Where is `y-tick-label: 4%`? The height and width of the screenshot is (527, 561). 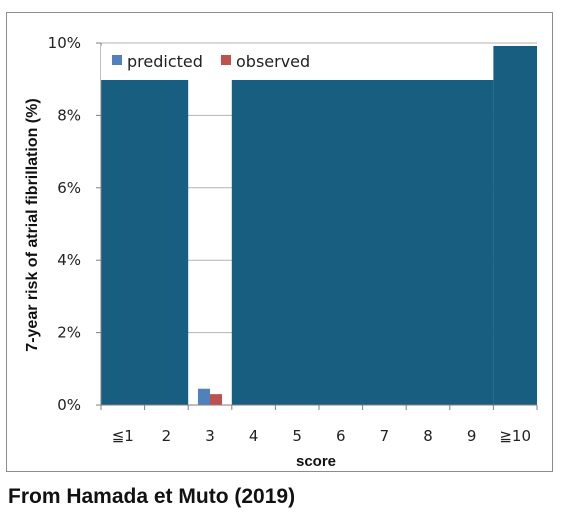
y-tick-label: 4% is located at coordinates (69, 260).